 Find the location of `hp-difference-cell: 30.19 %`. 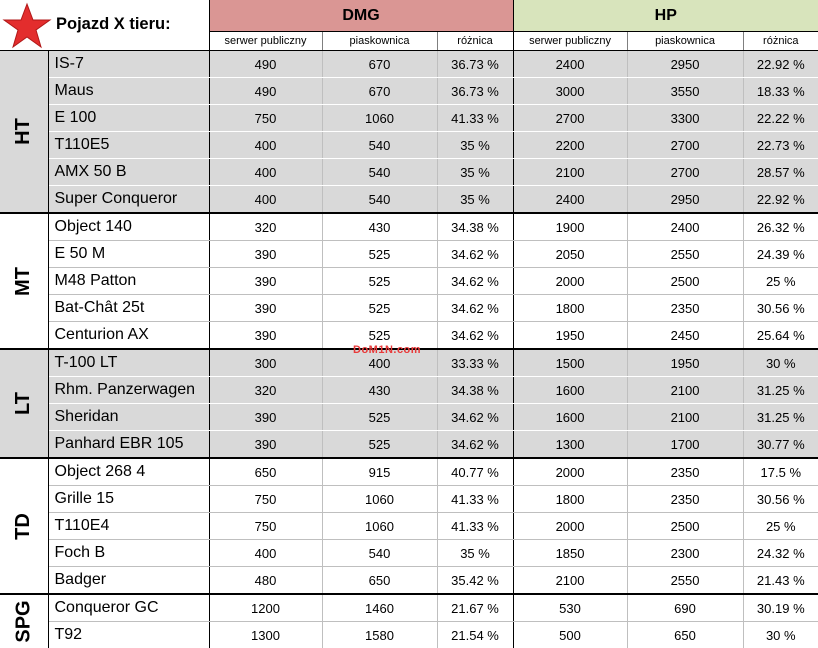

hp-difference-cell: 30.19 % is located at coordinates (780, 608).